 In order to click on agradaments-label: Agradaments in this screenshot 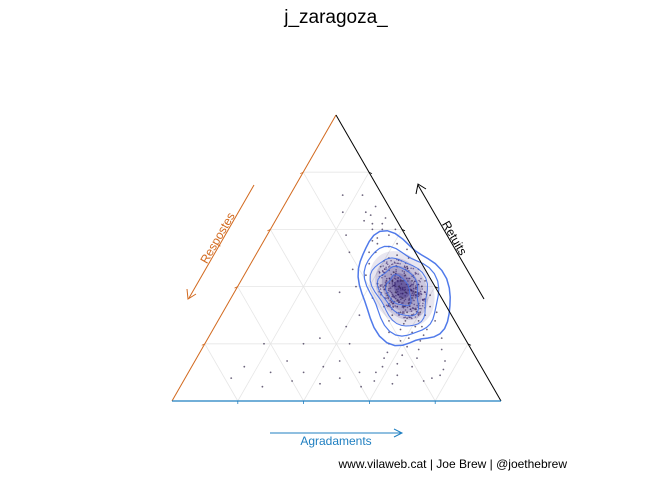, I will do `click(335, 441)`.